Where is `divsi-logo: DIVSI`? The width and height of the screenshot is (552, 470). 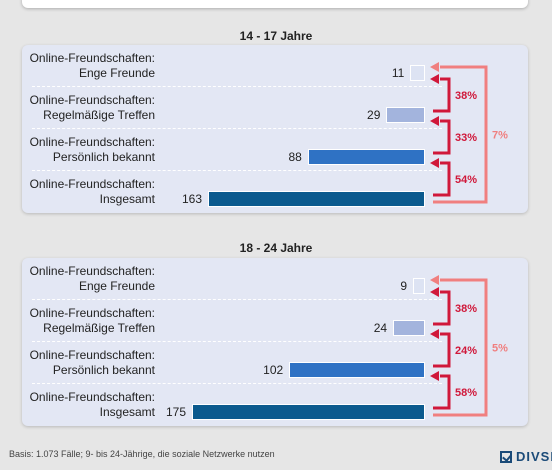 divsi-logo: DIVSI is located at coordinates (526, 456).